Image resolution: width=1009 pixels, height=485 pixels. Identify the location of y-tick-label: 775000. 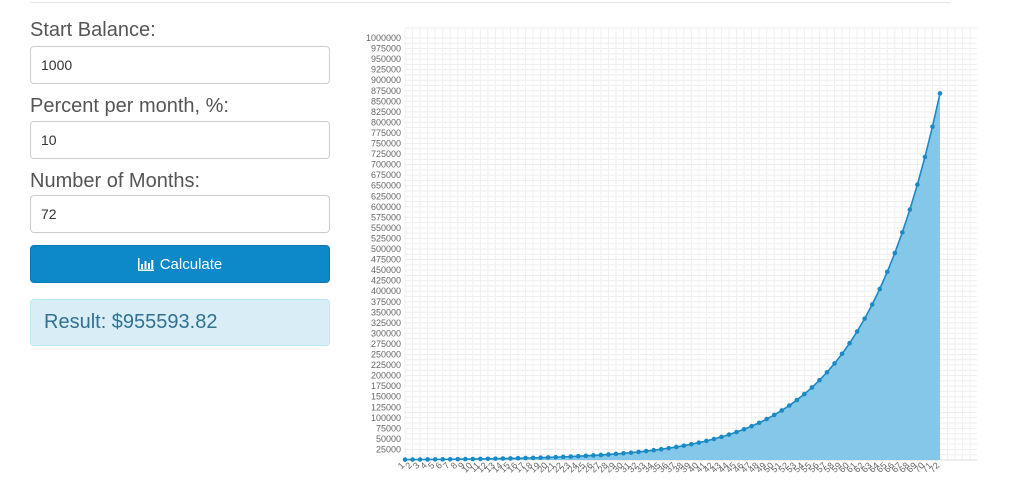
(386, 133).